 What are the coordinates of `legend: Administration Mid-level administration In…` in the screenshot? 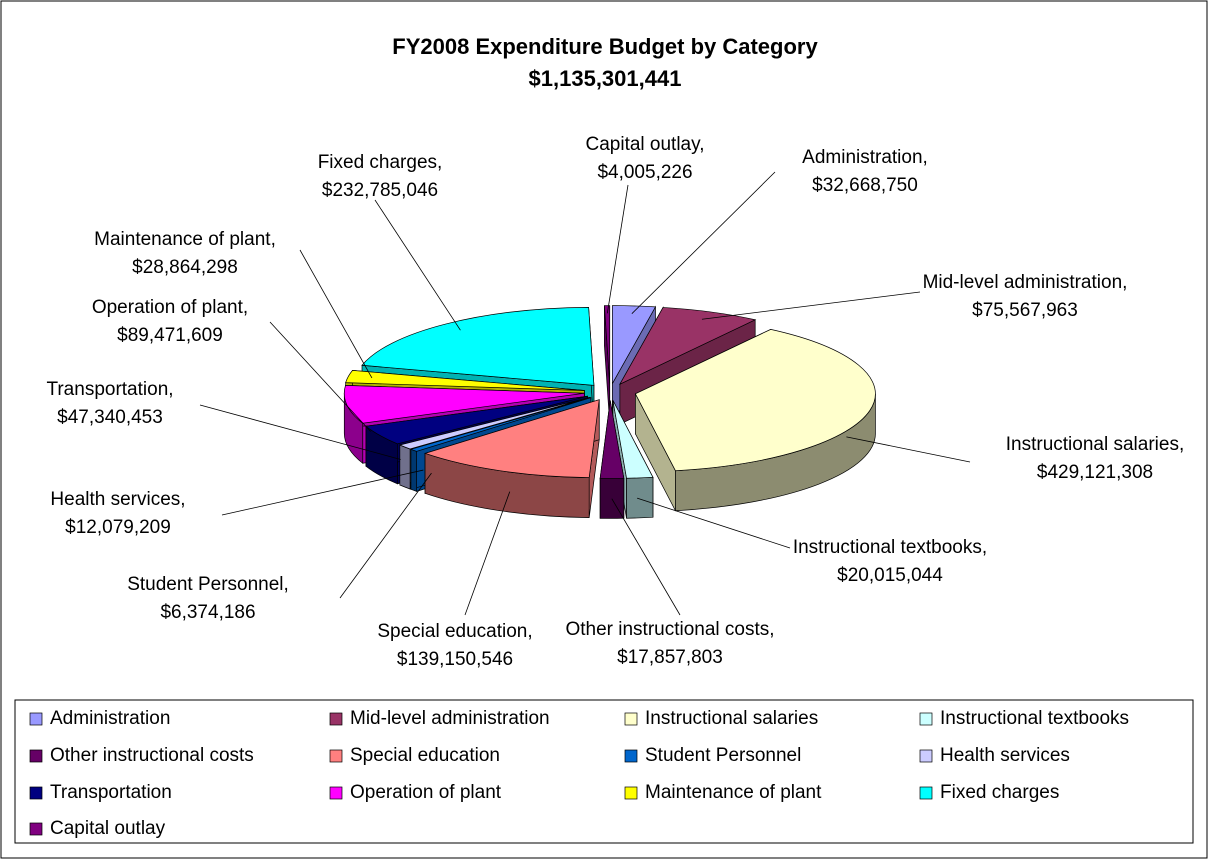 It's located at (579, 773).